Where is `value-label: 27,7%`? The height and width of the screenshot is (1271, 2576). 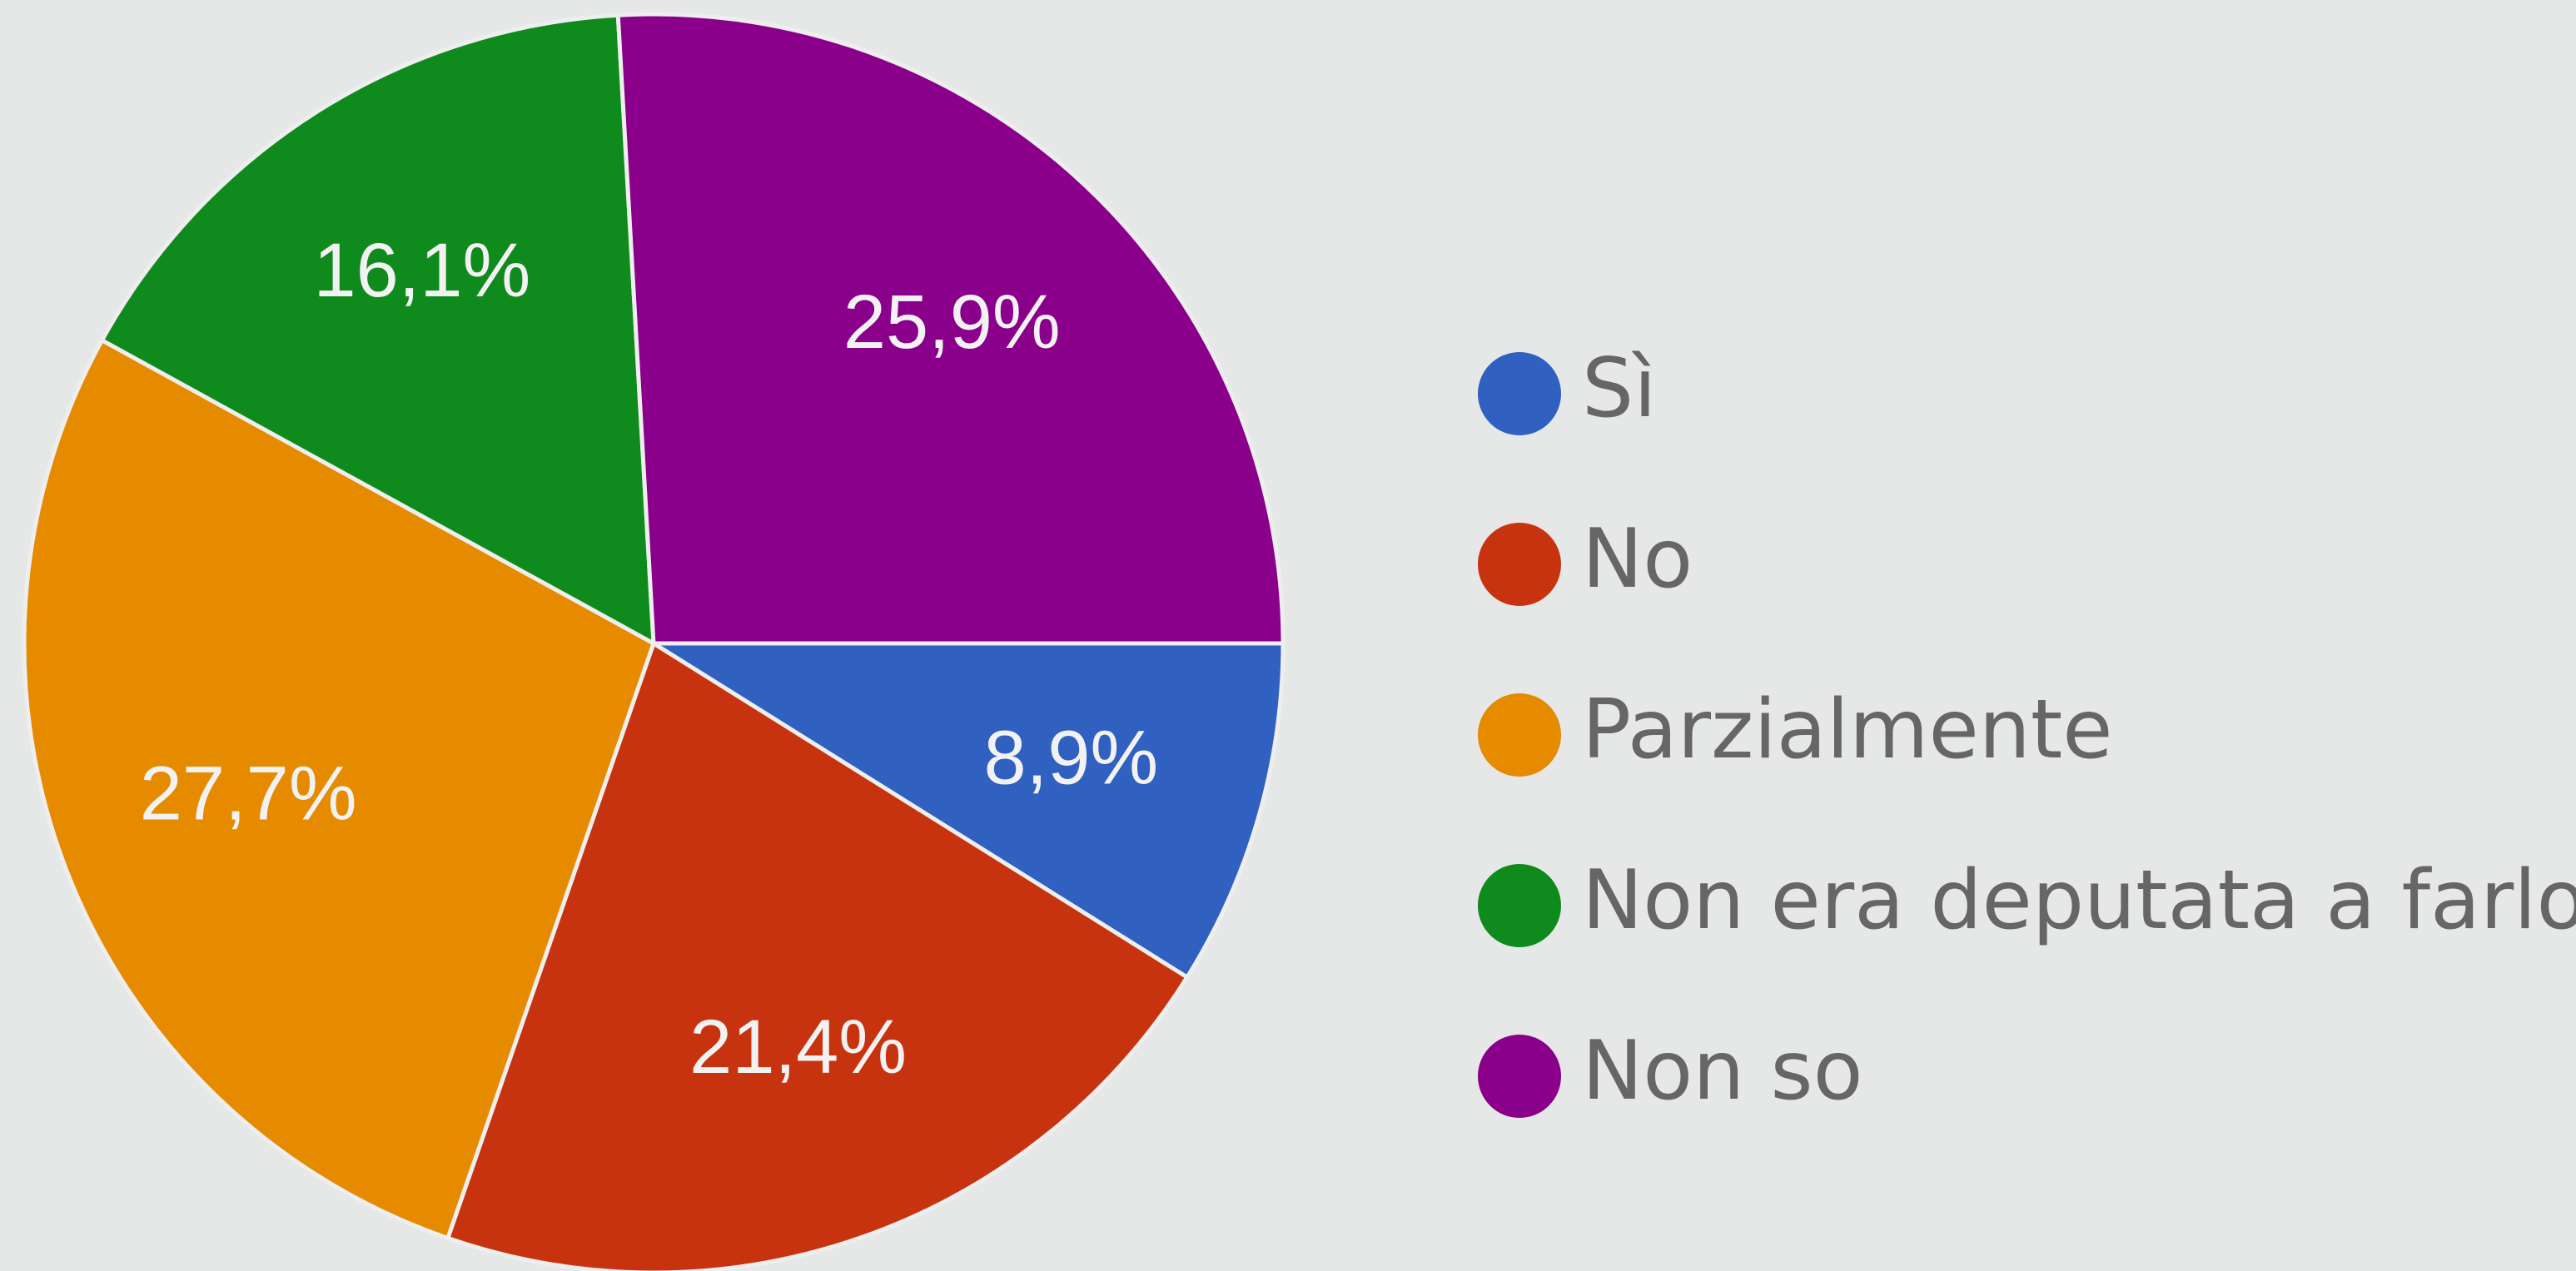
value-label: 27,7% is located at coordinates (248, 794).